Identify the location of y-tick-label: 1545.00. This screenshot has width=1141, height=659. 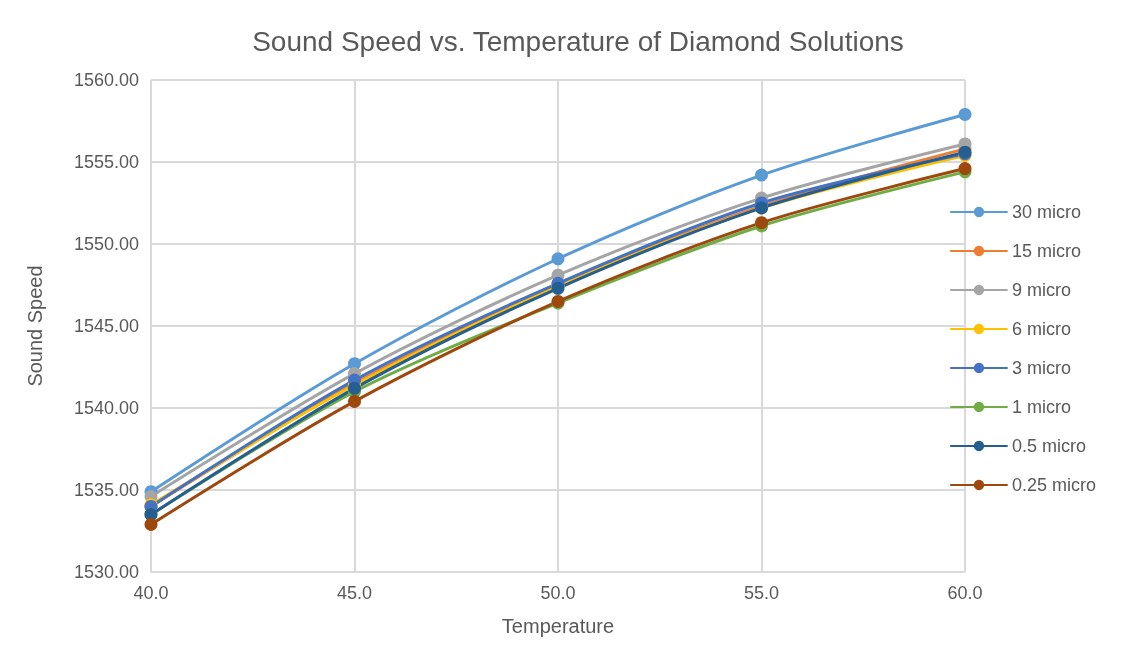
(106, 326).